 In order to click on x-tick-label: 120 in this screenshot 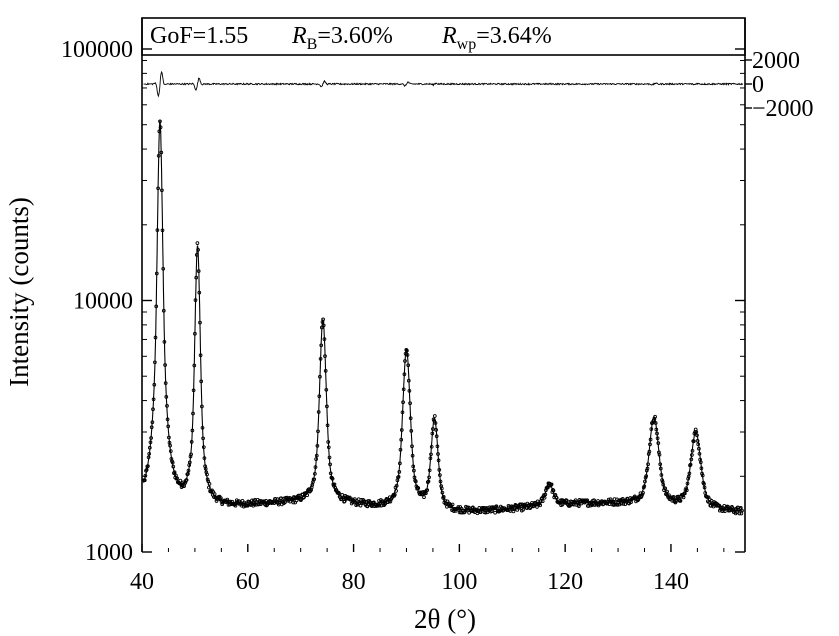, I will do `click(565, 582)`.